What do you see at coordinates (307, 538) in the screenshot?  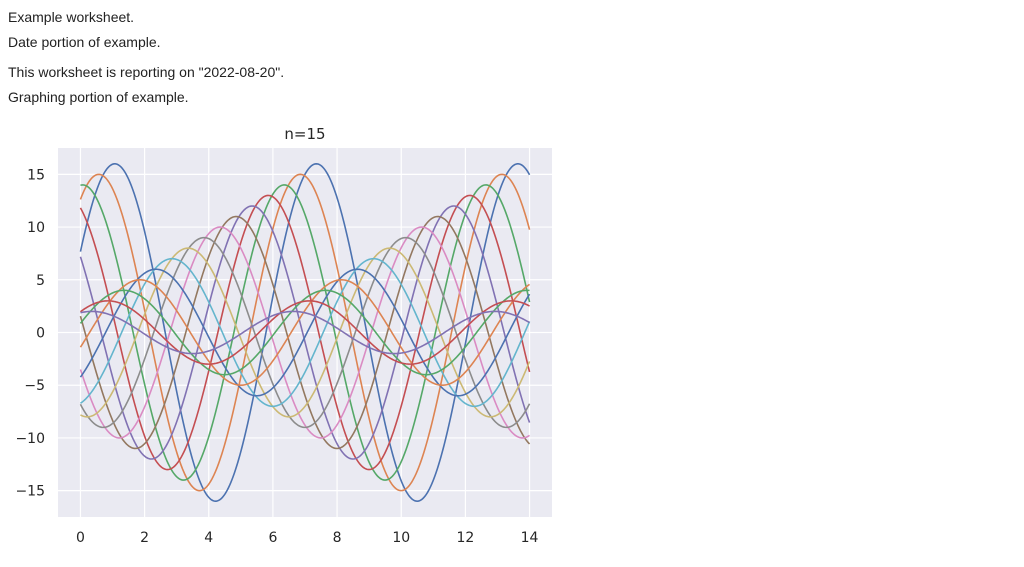 I see `x-axis-ticks: 0 2 4 6 8 10 12 14` at bounding box center [307, 538].